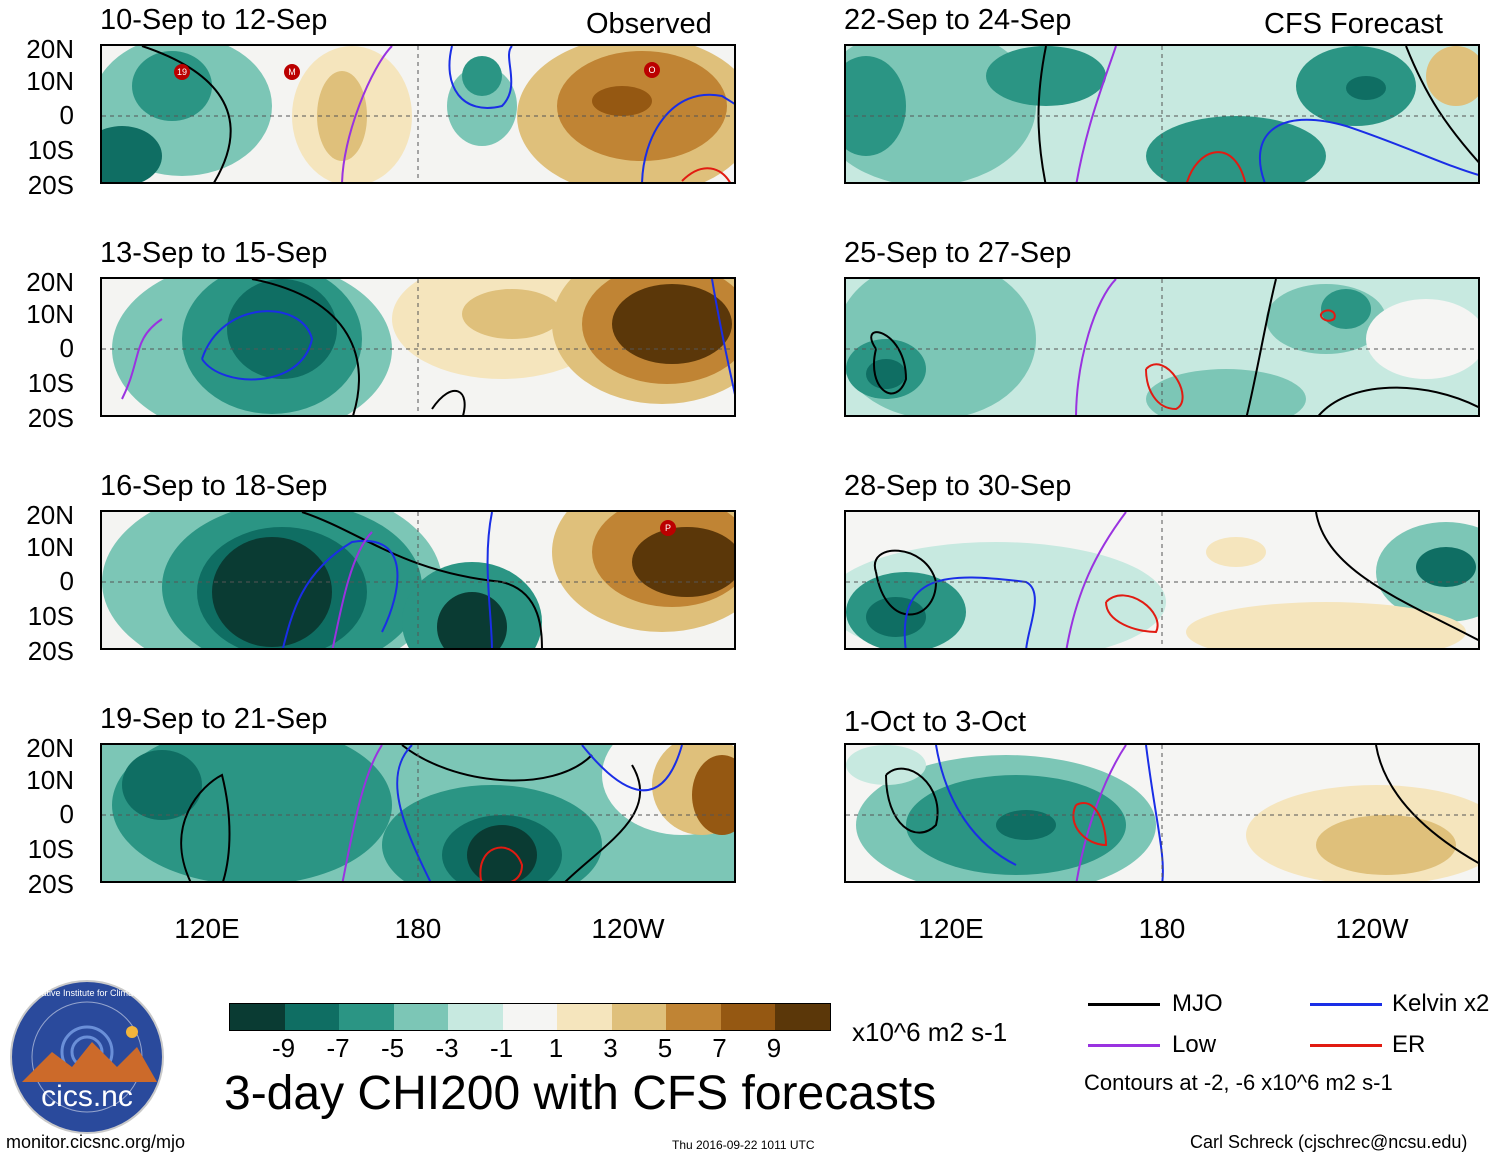 This screenshot has height=1159, width=1510. Describe the element at coordinates (719, 1048) in the screenshot. I see `colorbar-tick-label: 7` at that location.